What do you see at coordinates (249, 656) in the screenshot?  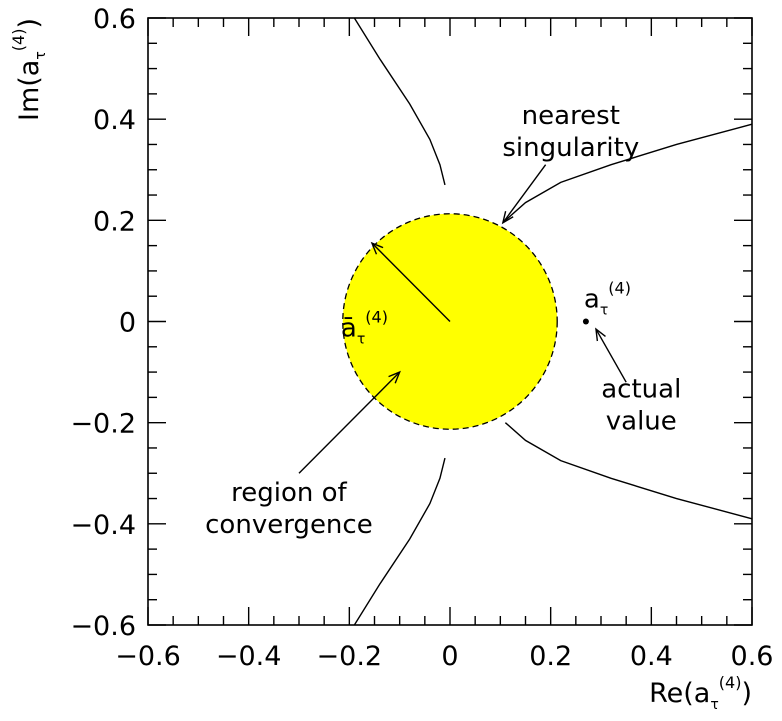 I see `x-tick-label: −0.4` at bounding box center [249, 656].